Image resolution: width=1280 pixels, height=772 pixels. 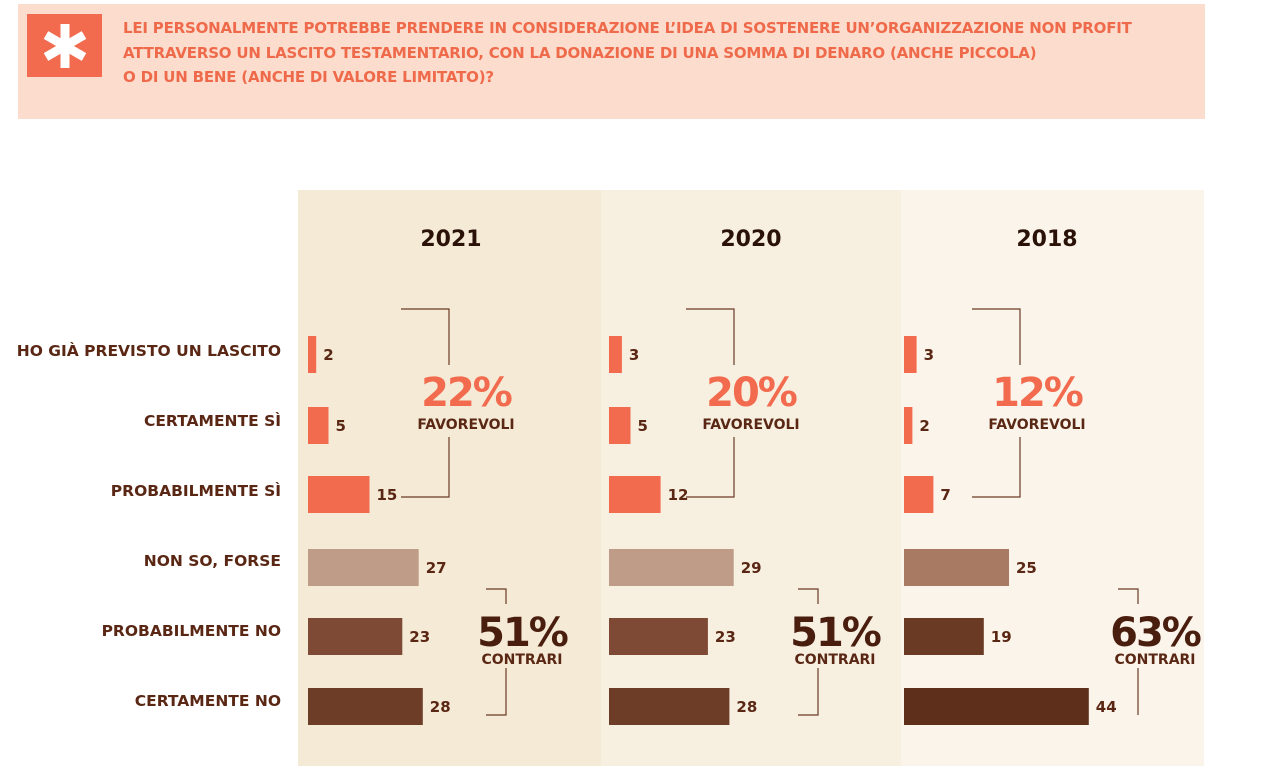 What do you see at coordinates (212, 420) in the screenshot?
I see `category-label: CERTAMENTE SÌ` at bounding box center [212, 420].